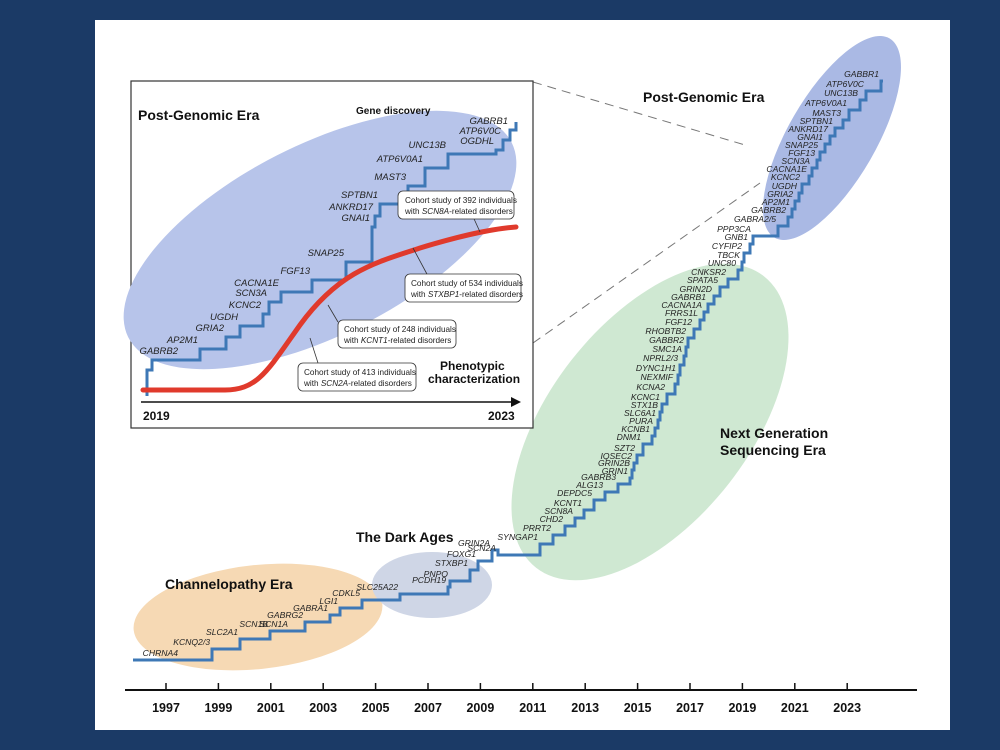  What do you see at coordinates (657, 377) in the screenshot?
I see `gene-label-nexmif-35: NEXMIF` at bounding box center [657, 377].